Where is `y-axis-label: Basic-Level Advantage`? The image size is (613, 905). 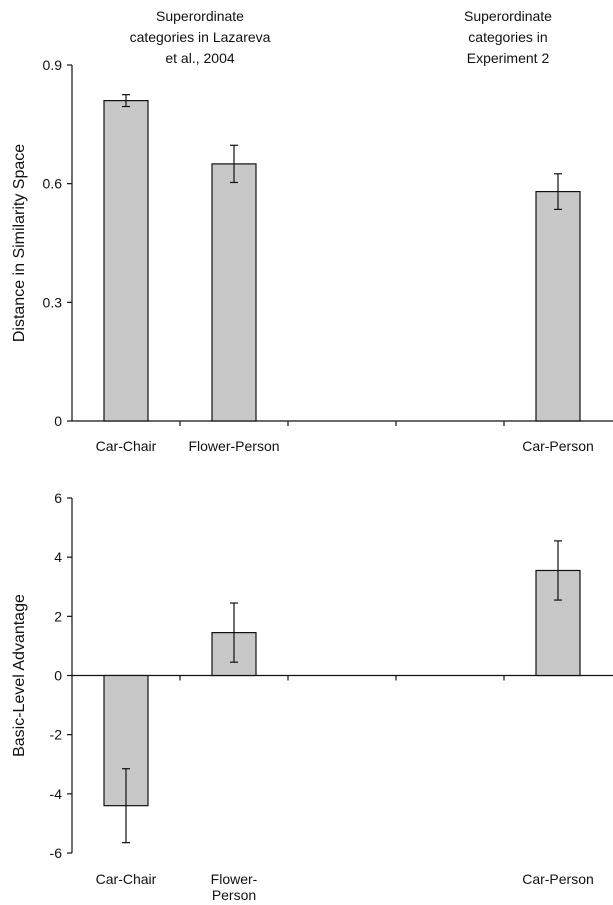
y-axis-label: Basic-Level Advantage is located at coordinates (19, 675).